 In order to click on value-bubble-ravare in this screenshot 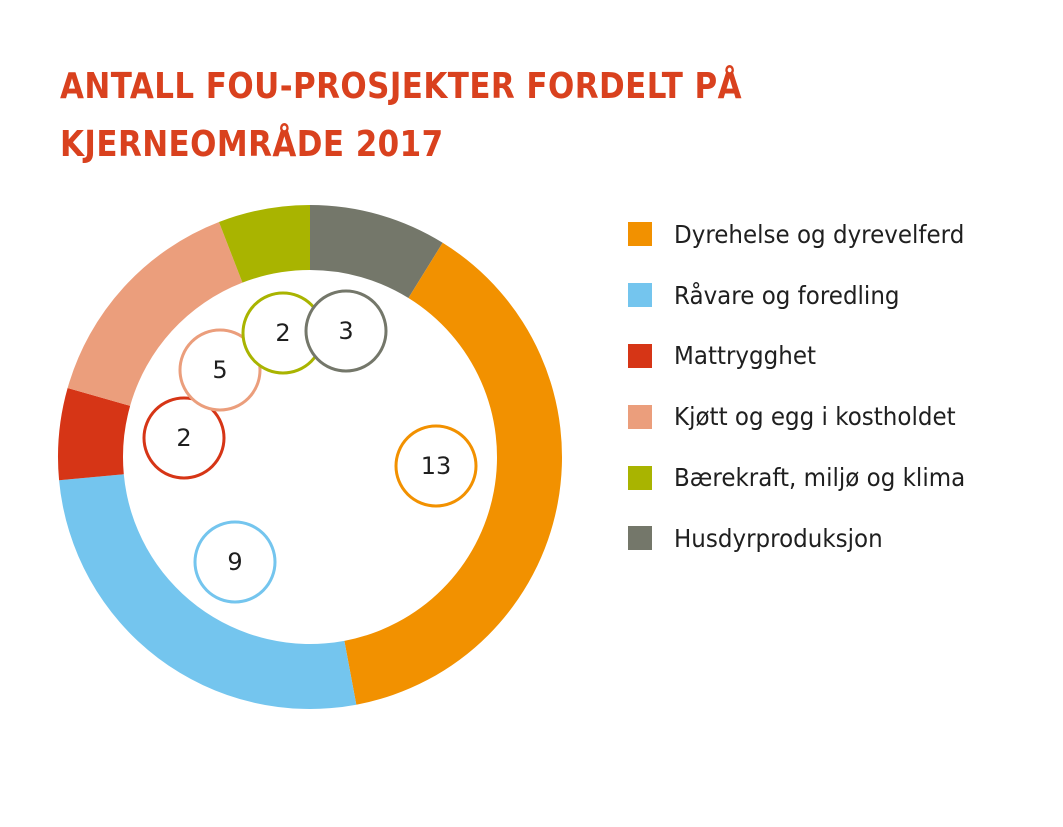, I will do `click(235, 562)`.